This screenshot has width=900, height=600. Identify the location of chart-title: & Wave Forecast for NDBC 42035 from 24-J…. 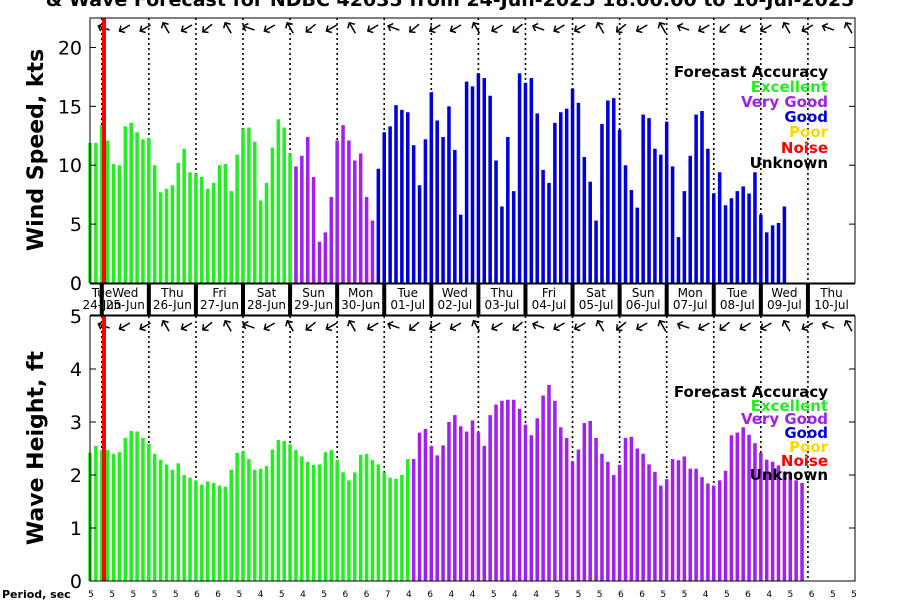
(450, 5).